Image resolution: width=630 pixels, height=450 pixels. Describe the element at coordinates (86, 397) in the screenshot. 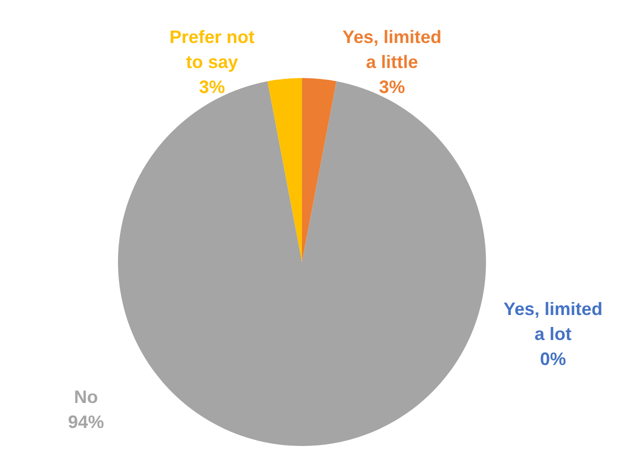

I see `slice-label: No` at that location.